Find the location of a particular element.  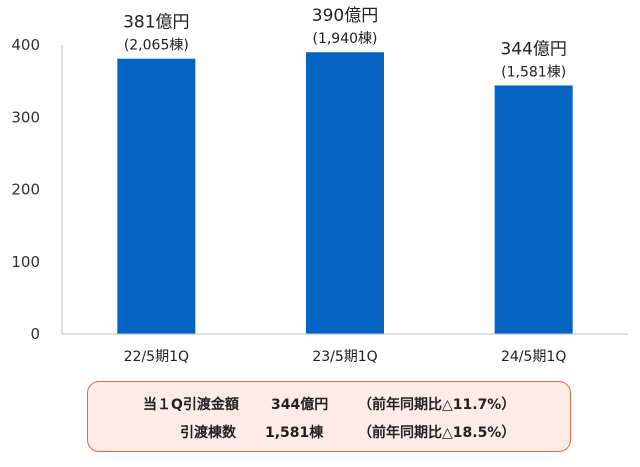

data-label-value: 381億円 is located at coordinates (156, 23).